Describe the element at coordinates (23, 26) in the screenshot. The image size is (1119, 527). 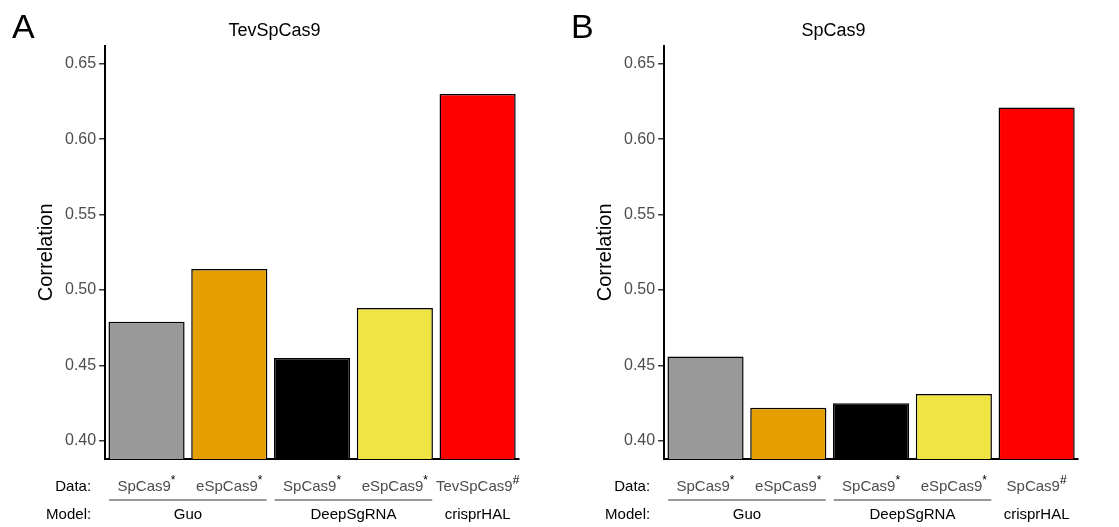
I see `text: A` at that location.